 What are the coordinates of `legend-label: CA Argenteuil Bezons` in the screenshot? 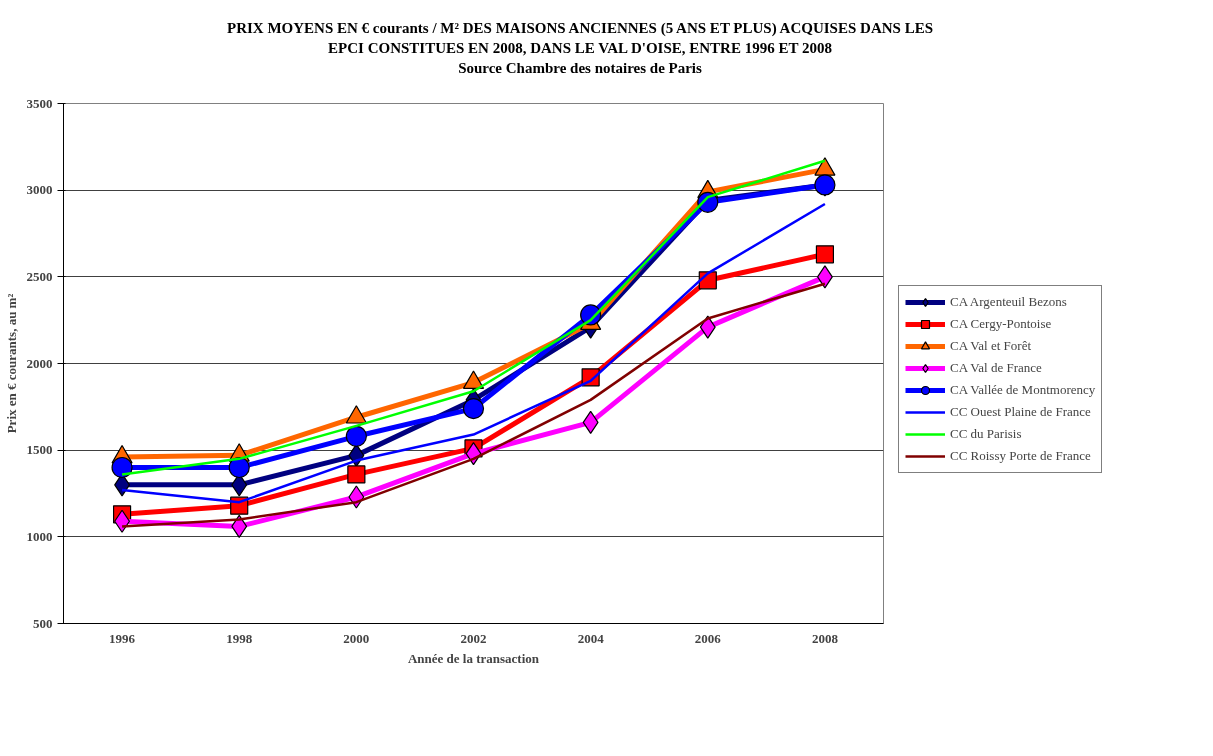 It's located at (1008, 302).